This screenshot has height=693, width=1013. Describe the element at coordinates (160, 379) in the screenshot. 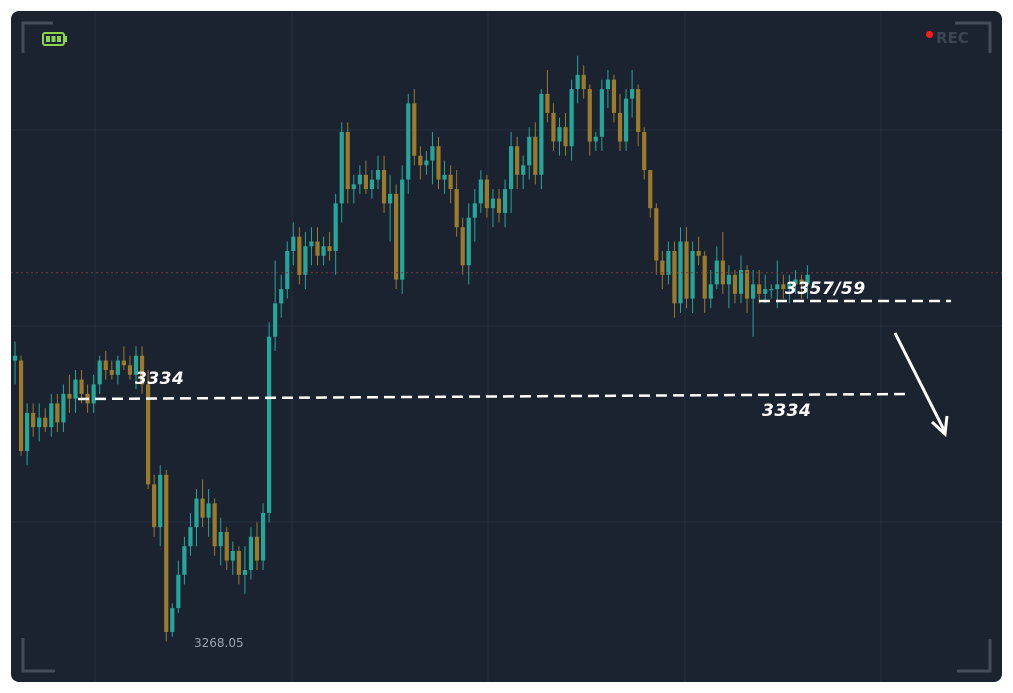

I see `level-label-3334-left: 3334` at that location.